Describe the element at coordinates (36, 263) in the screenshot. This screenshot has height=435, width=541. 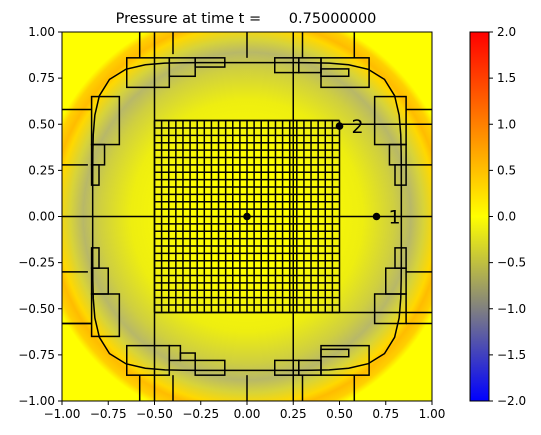
I see `y-tick-label: −0.25` at that location.